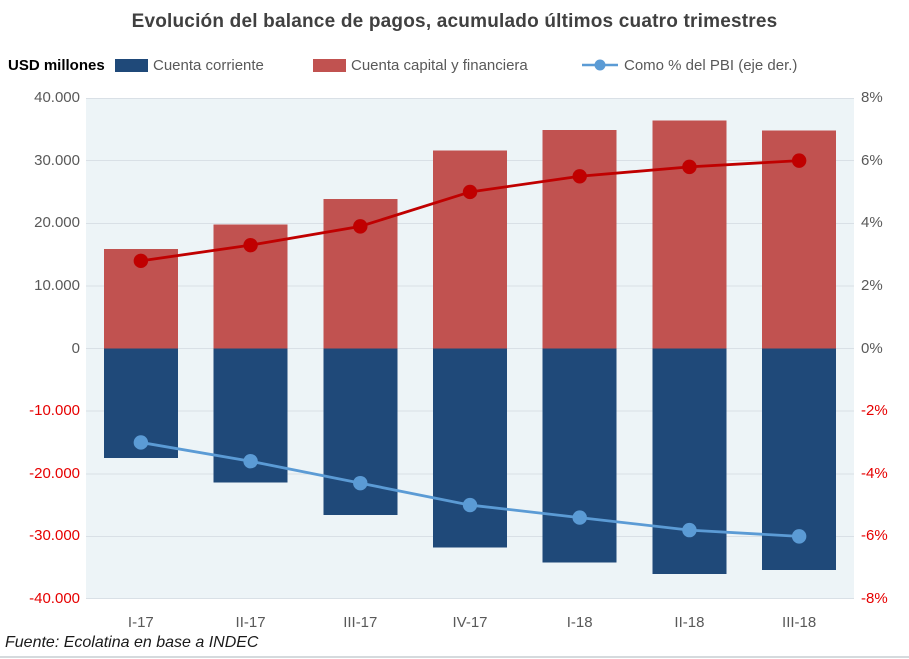 This screenshot has height=659, width=909. Describe the element at coordinates (75, 348) in the screenshot. I see `left-axis-tick-label: 0` at that location.